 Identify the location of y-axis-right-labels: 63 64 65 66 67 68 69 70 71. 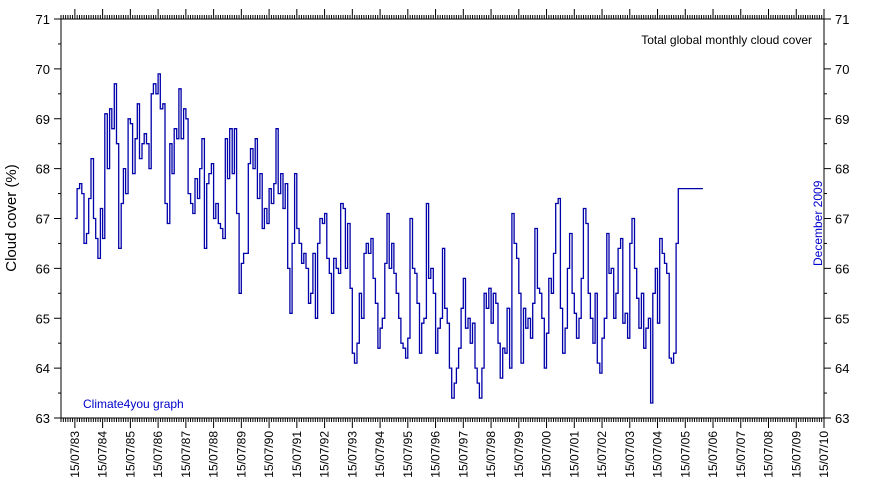
(842, 219).